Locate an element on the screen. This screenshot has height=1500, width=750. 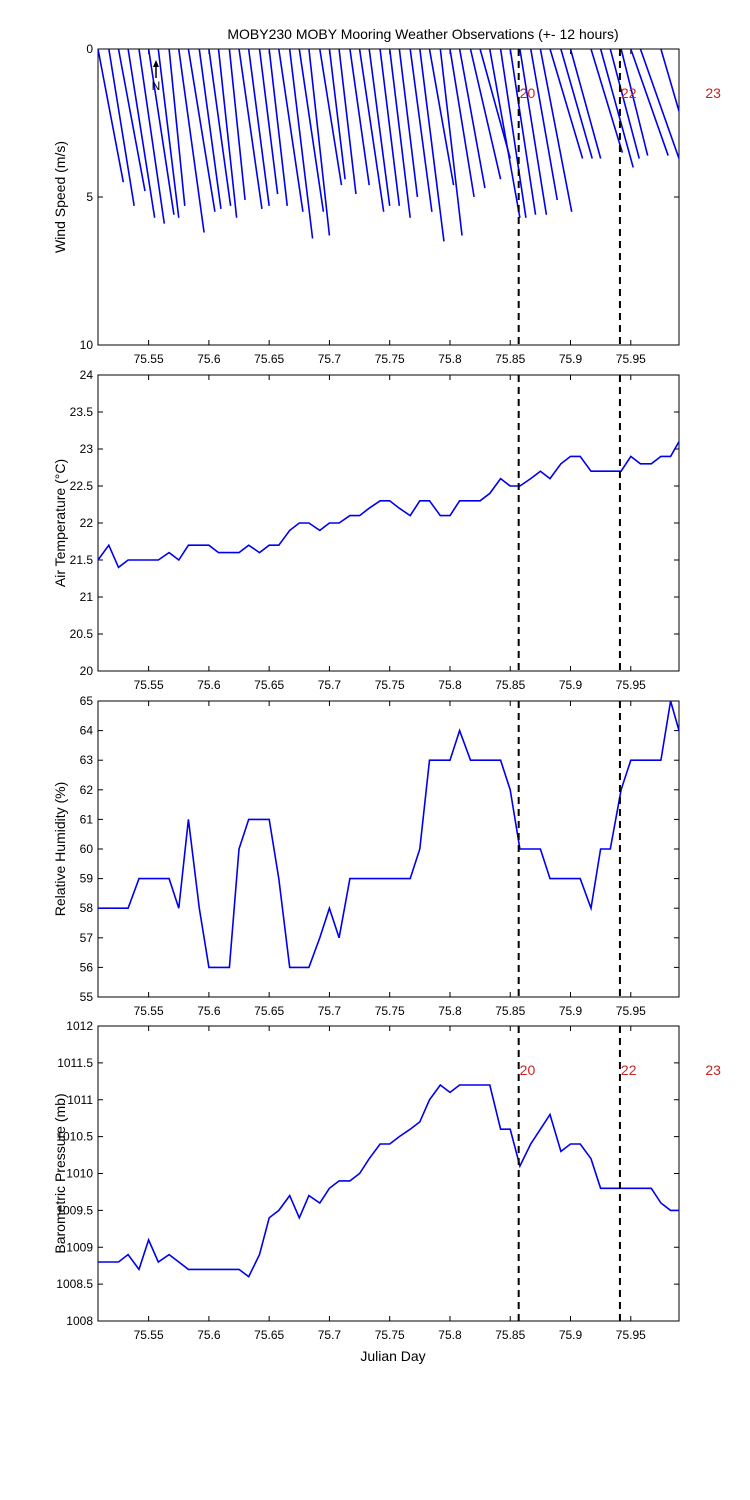
y-tick-label: 1009.5 is located at coordinates (74, 1210).